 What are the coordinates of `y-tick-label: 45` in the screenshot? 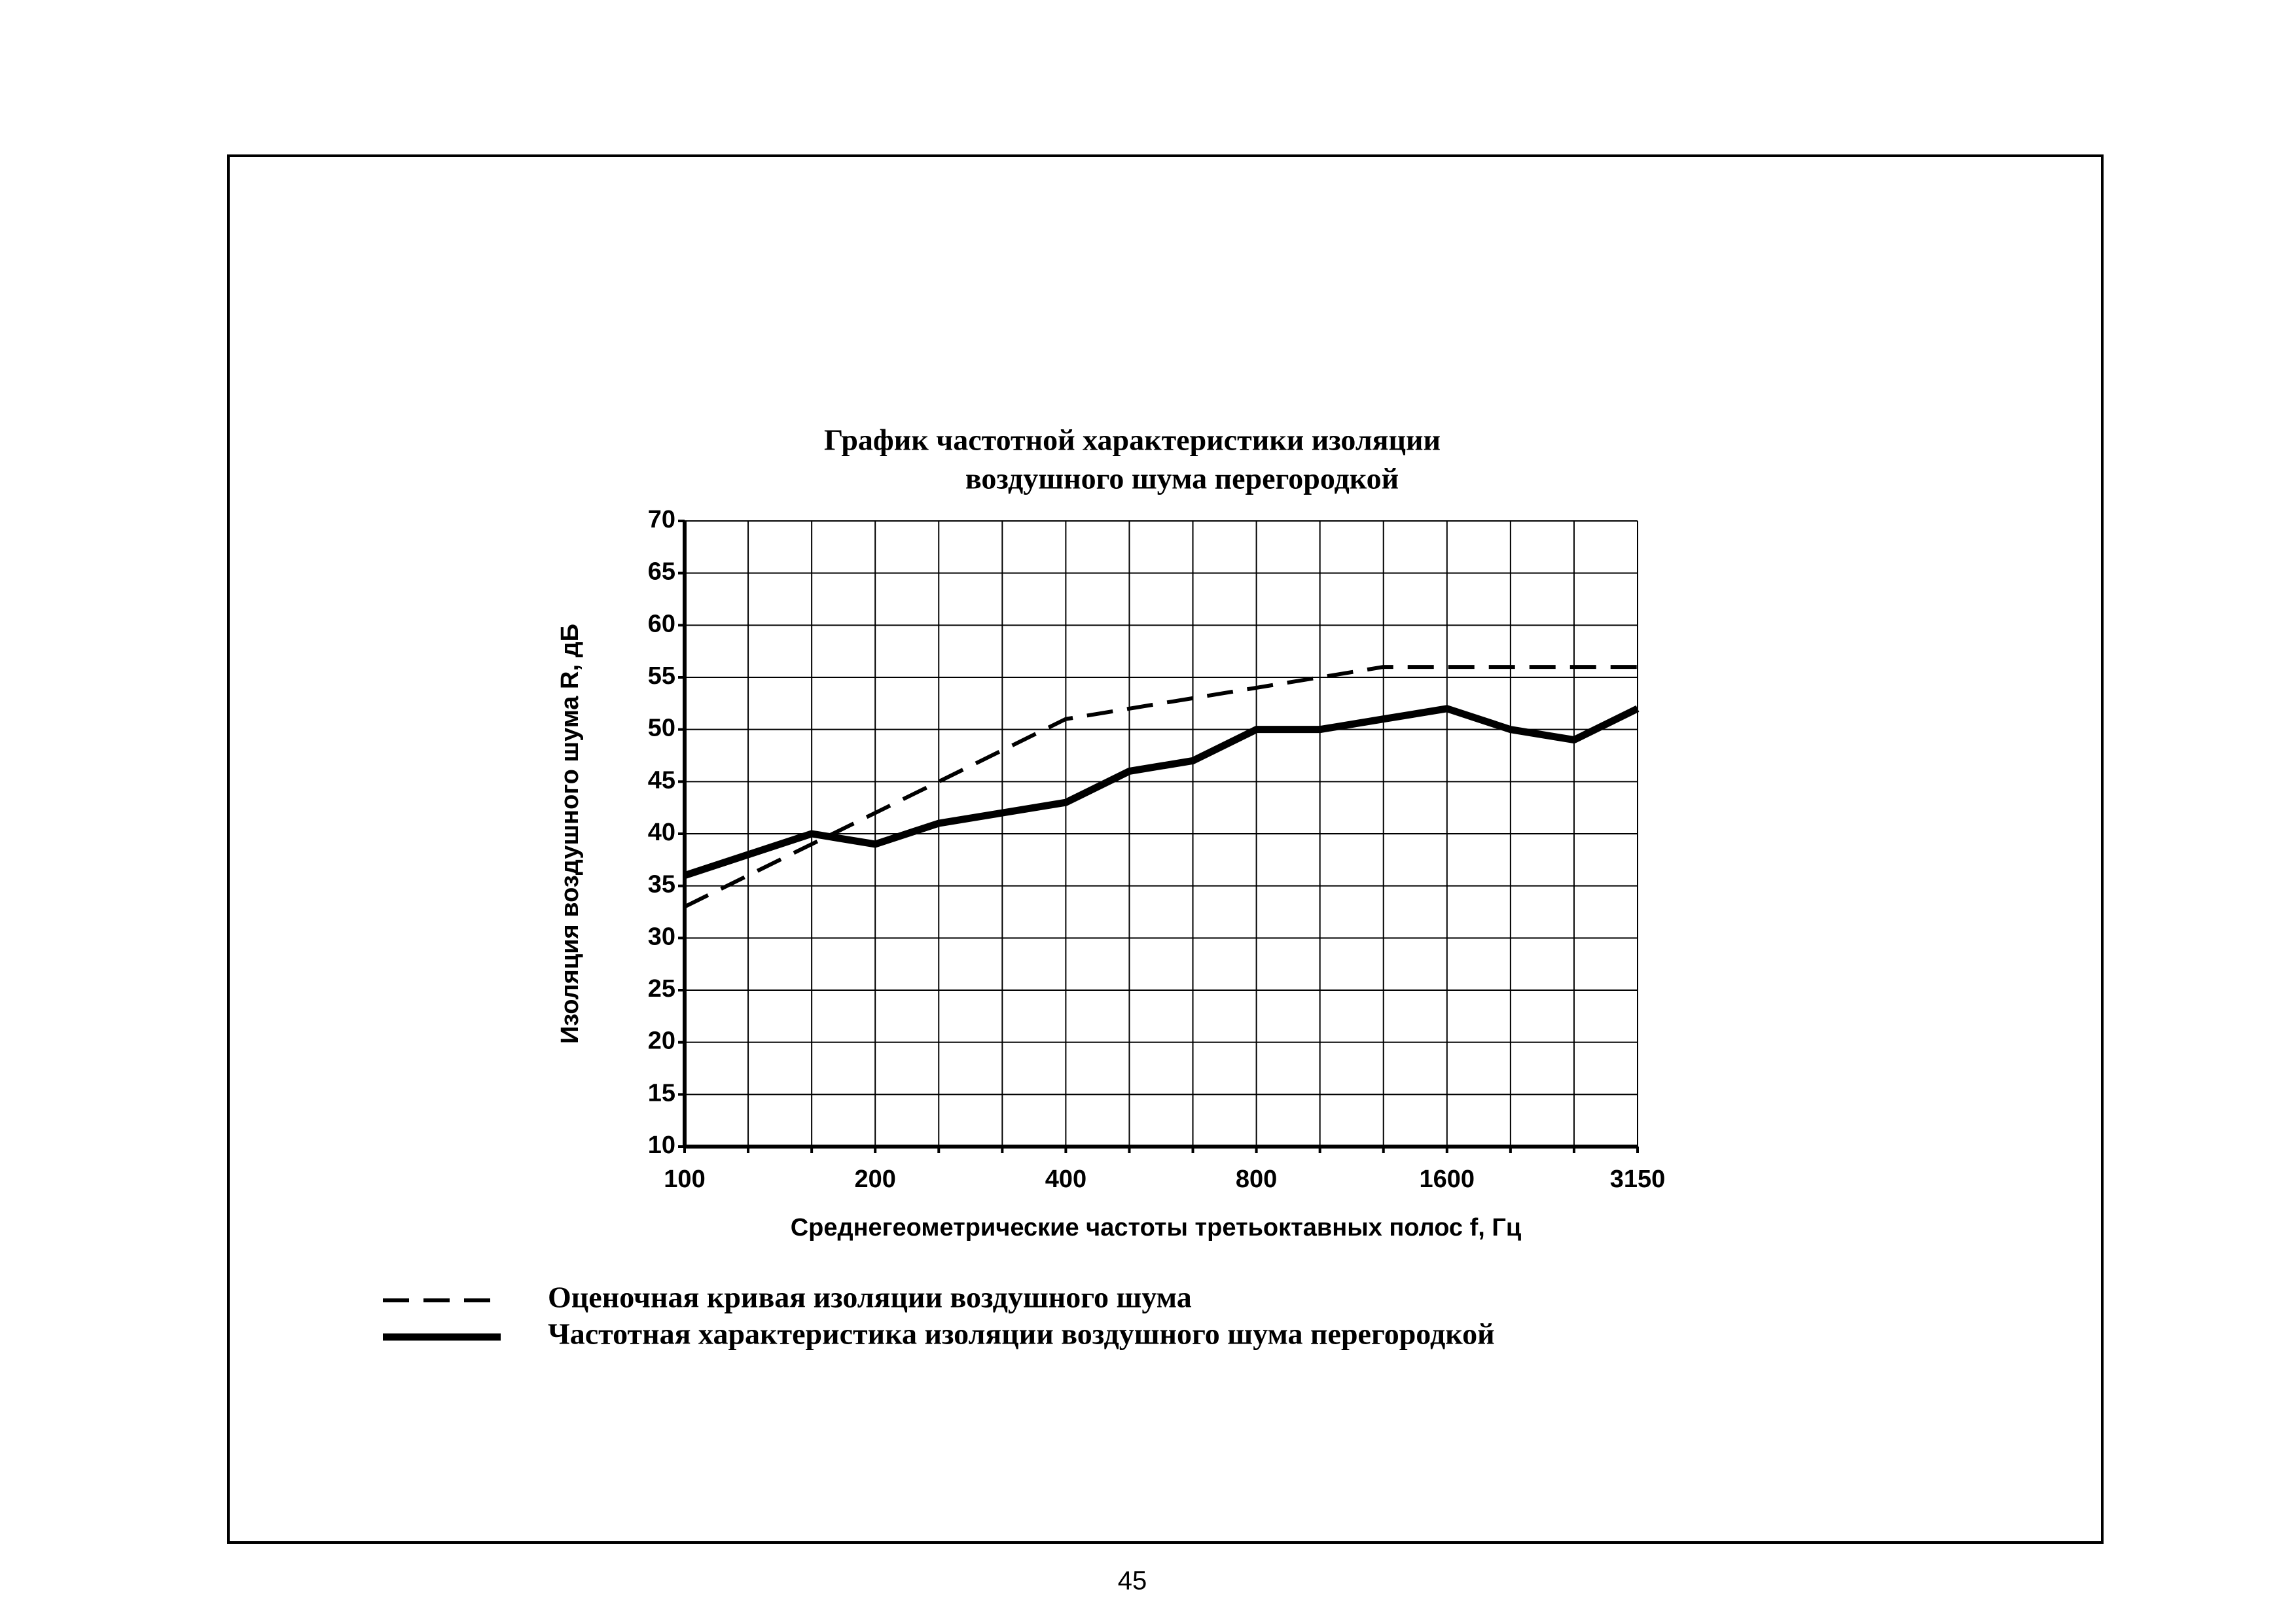 It's located at (661, 780).